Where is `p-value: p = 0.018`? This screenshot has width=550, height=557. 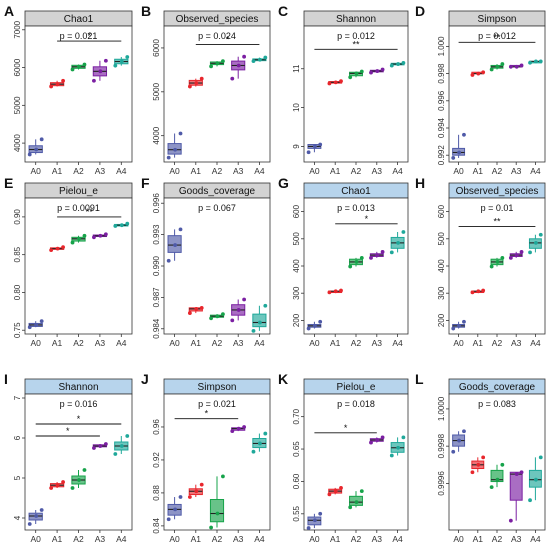
p-value: p = 0.018 is located at coordinates (356, 404).